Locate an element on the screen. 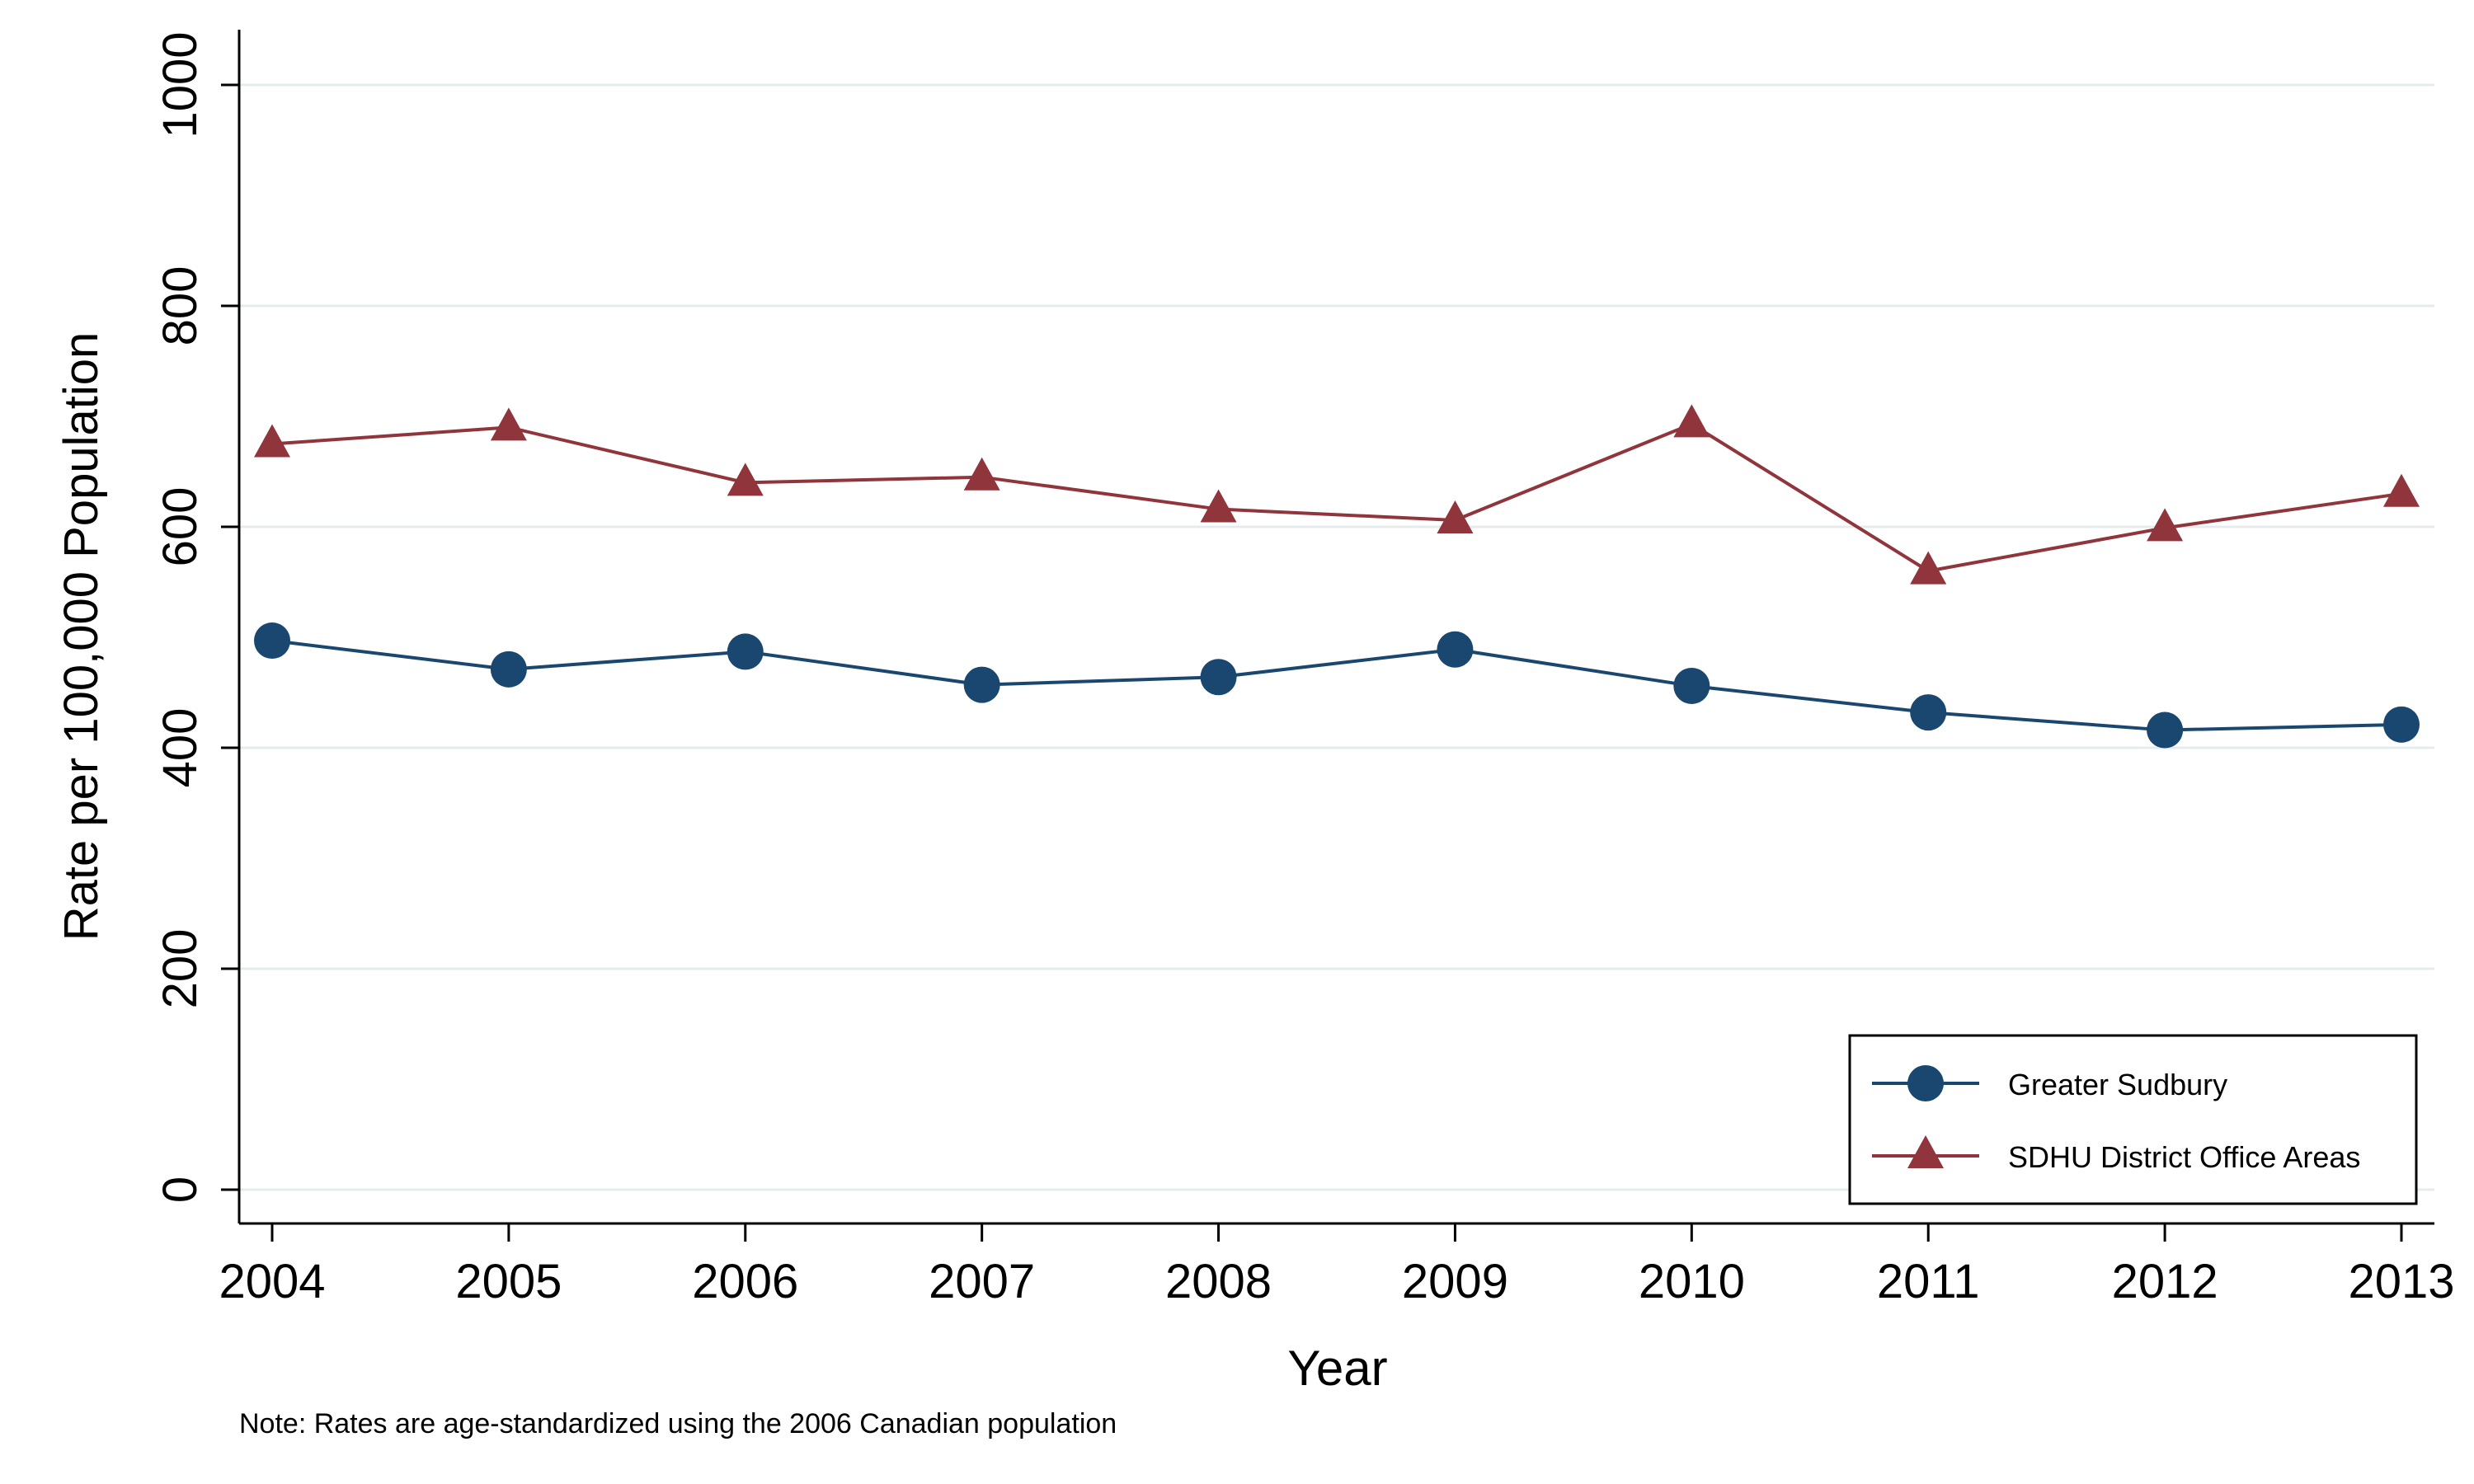 The image size is (2474, 1484). data-point-sdhu-district-office-areas-2005 is located at coordinates (508, 424).